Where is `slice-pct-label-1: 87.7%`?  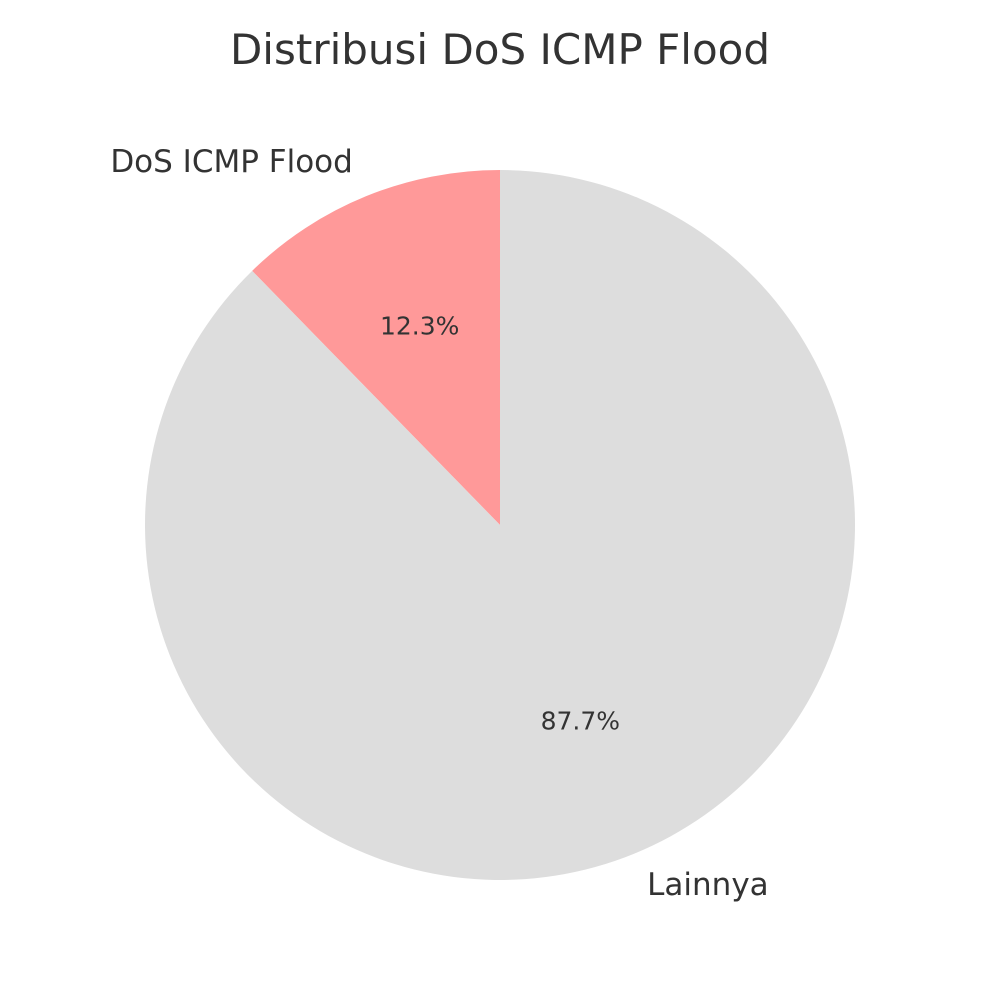
slice-pct-label-1: 87.7% is located at coordinates (580, 720).